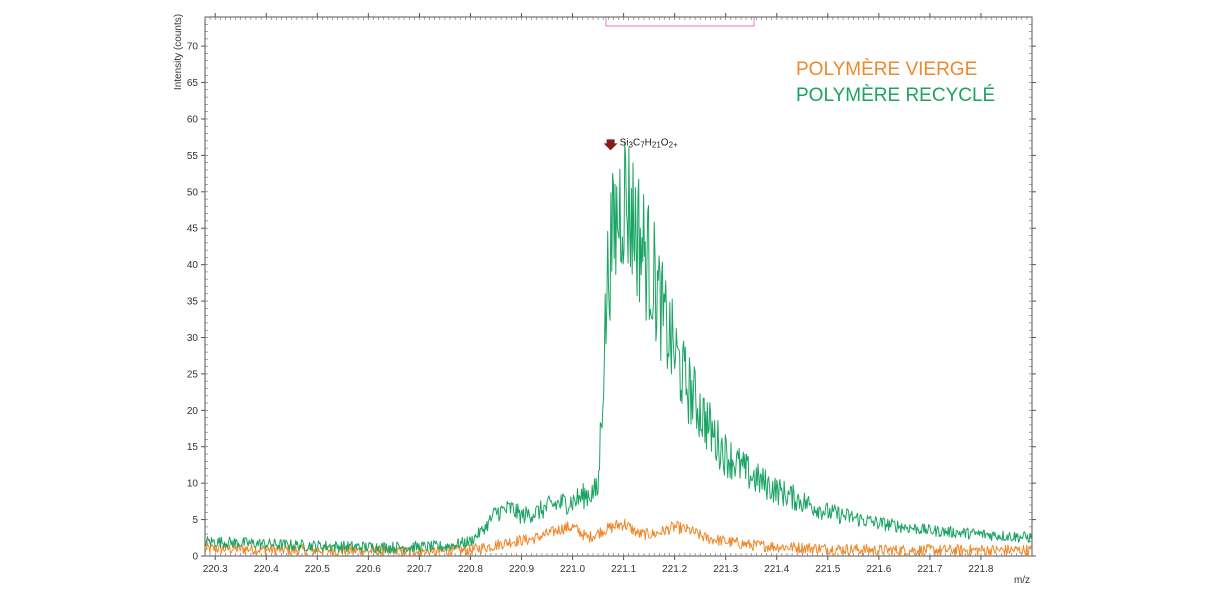  I want to click on y-tick-label: 5, so click(195, 520).